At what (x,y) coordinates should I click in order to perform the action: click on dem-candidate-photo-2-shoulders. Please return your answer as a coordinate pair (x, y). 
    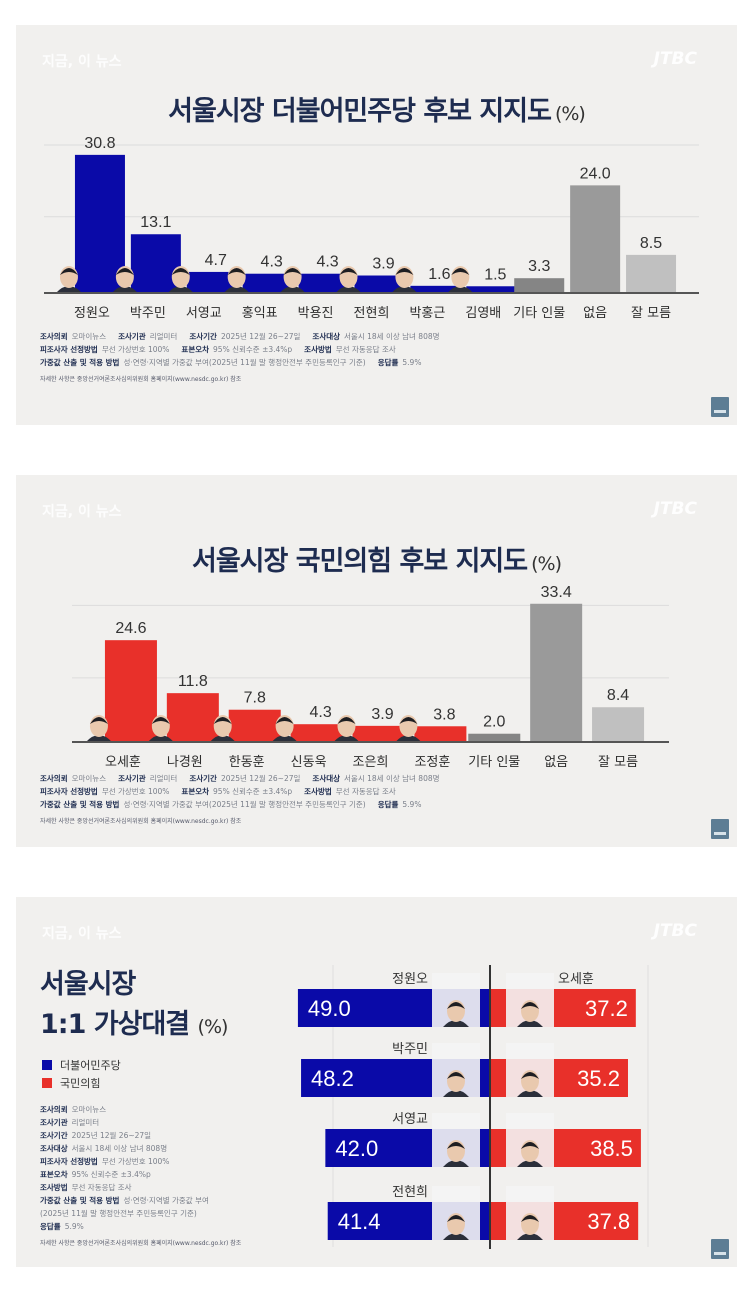
    Looking at the image, I should click on (456, 1093).